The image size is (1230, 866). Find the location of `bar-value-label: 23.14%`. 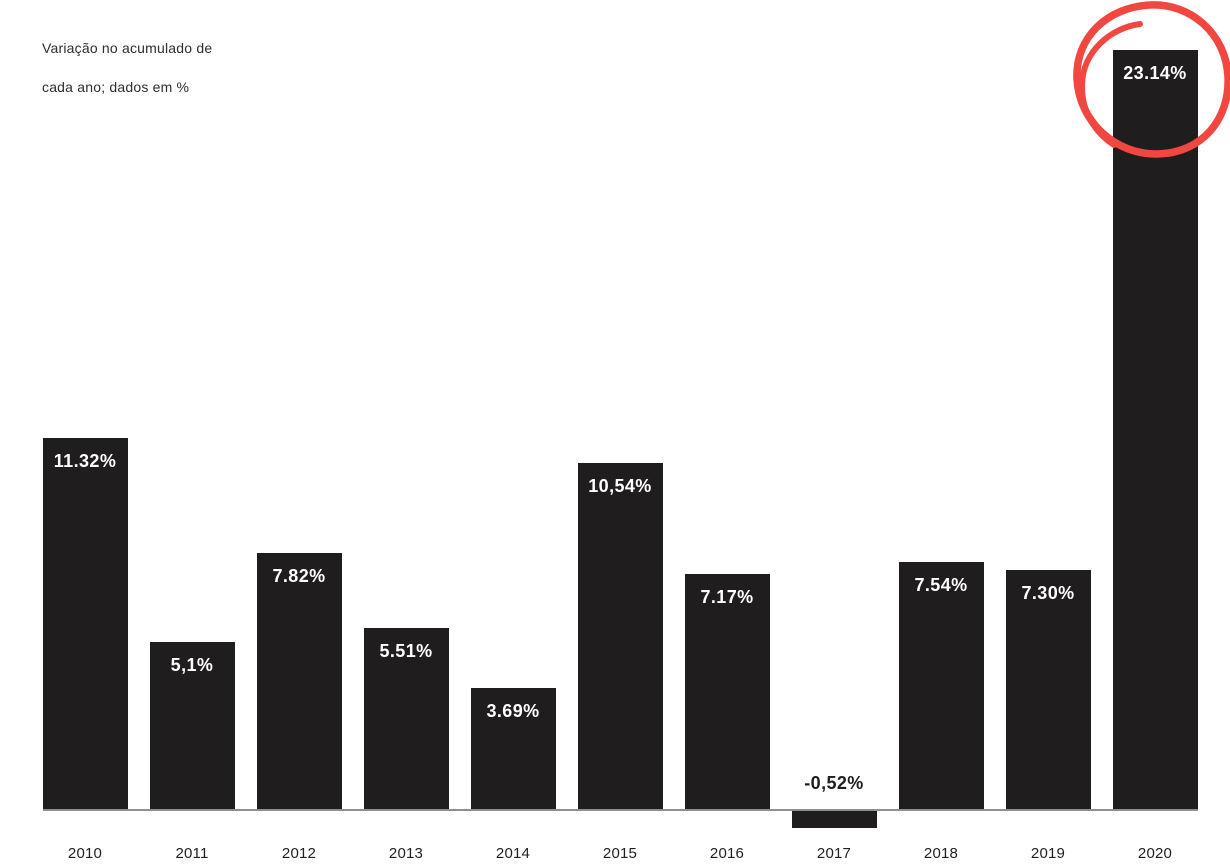

bar-value-label: 23.14% is located at coordinates (1155, 73).